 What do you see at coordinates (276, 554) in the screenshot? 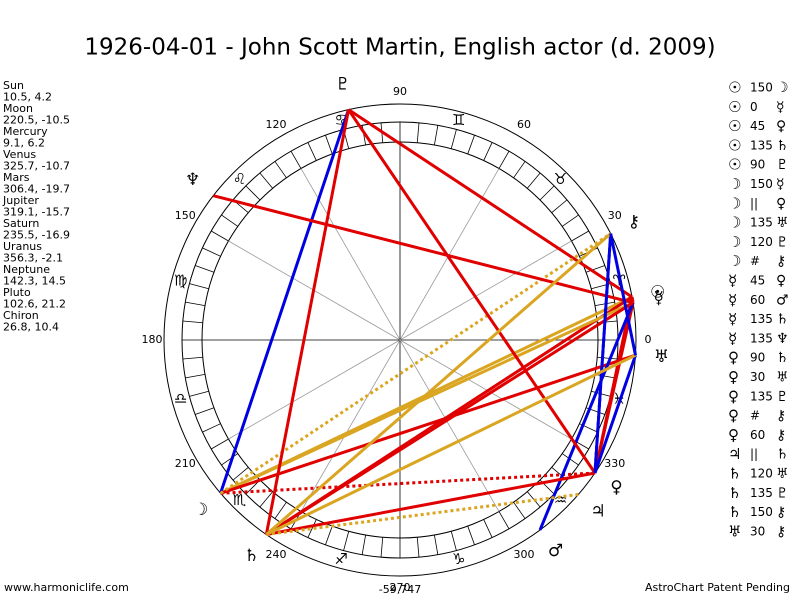
I see `degree-label: 240` at bounding box center [276, 554].